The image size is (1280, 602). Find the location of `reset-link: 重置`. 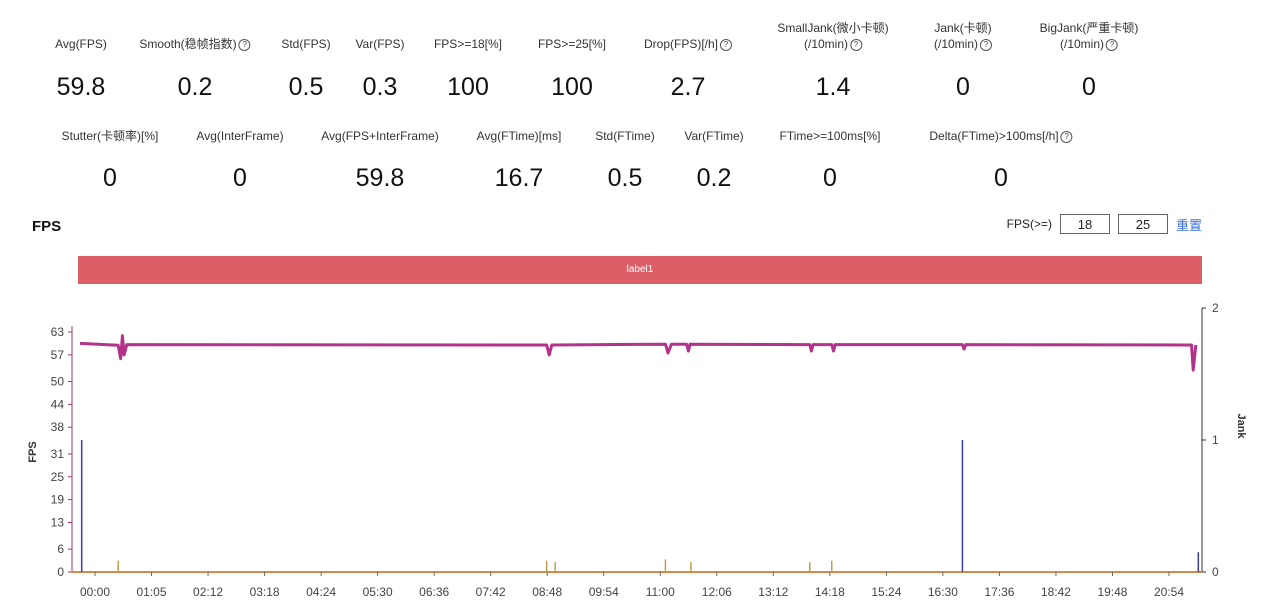

reset-link: 重置 is located at coordinates (1188, 225).